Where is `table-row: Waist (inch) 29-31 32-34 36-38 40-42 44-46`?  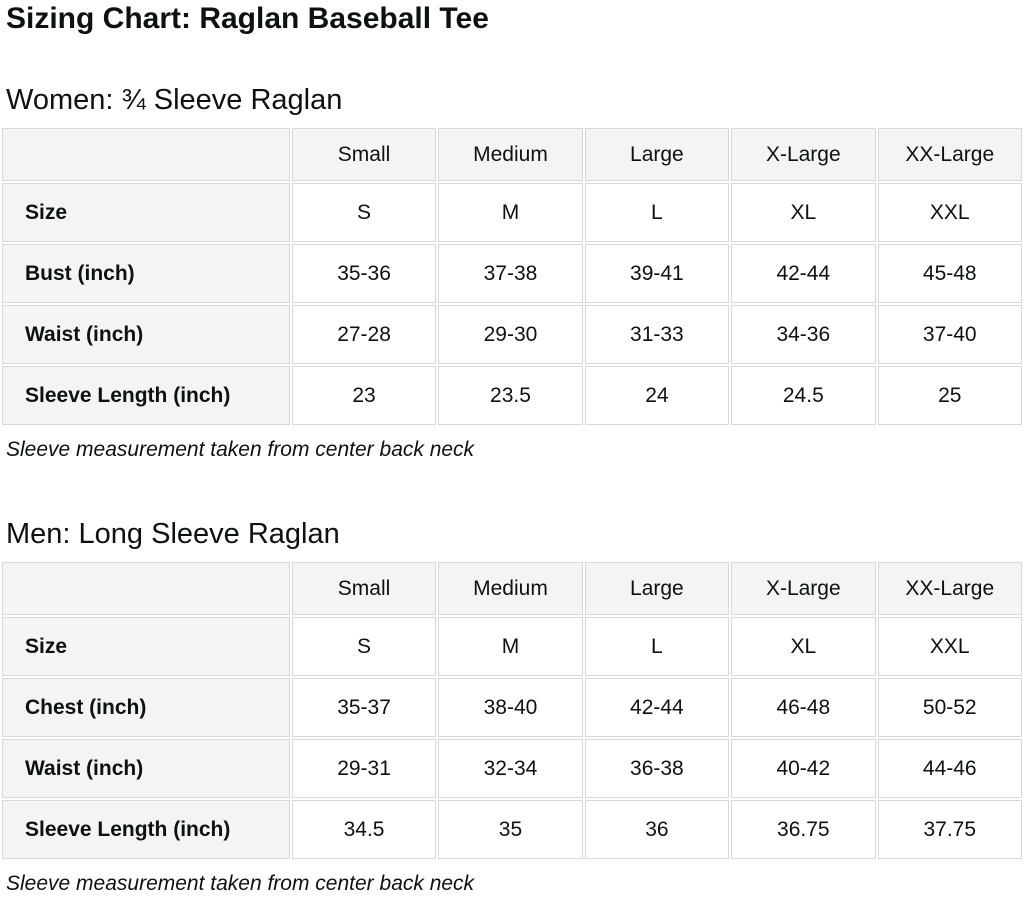 table-row: Waist (inch) 29-31 32-34 36-38 40-42 44-46 is located at coordinates (512, 768).